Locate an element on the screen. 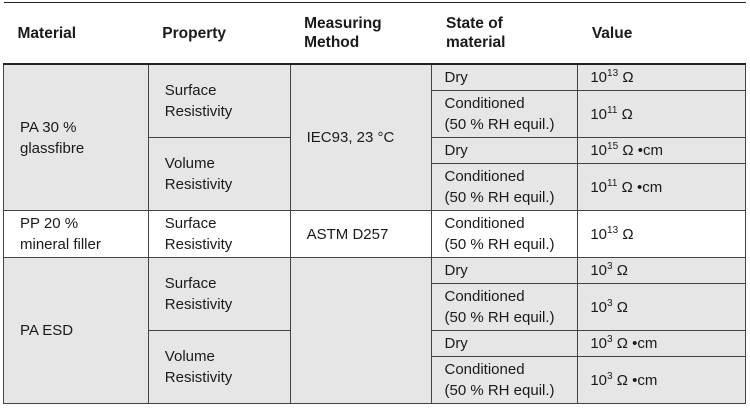 The height and width of the screenshot is (416, 750). method-cell: ASTM D257 is located at coordinates (361, 234).